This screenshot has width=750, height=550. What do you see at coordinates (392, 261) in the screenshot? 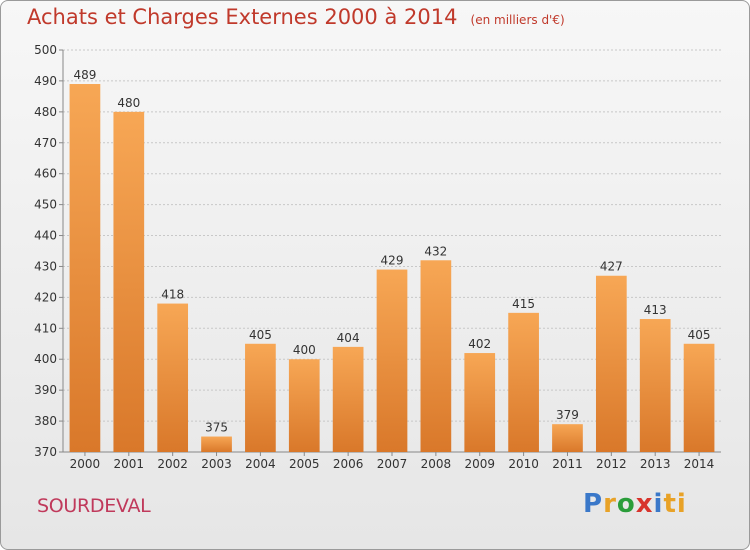
I see `value-label: 429` at bounding box center [392, 261].